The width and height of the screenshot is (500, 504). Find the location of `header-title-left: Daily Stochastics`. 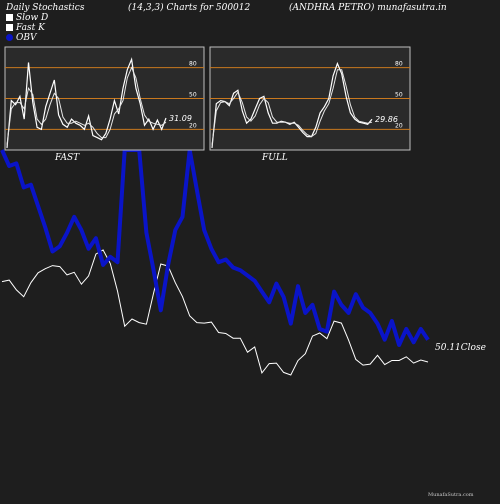

header-title-left: Daily Stochastics is located at coordinates (45, 8).